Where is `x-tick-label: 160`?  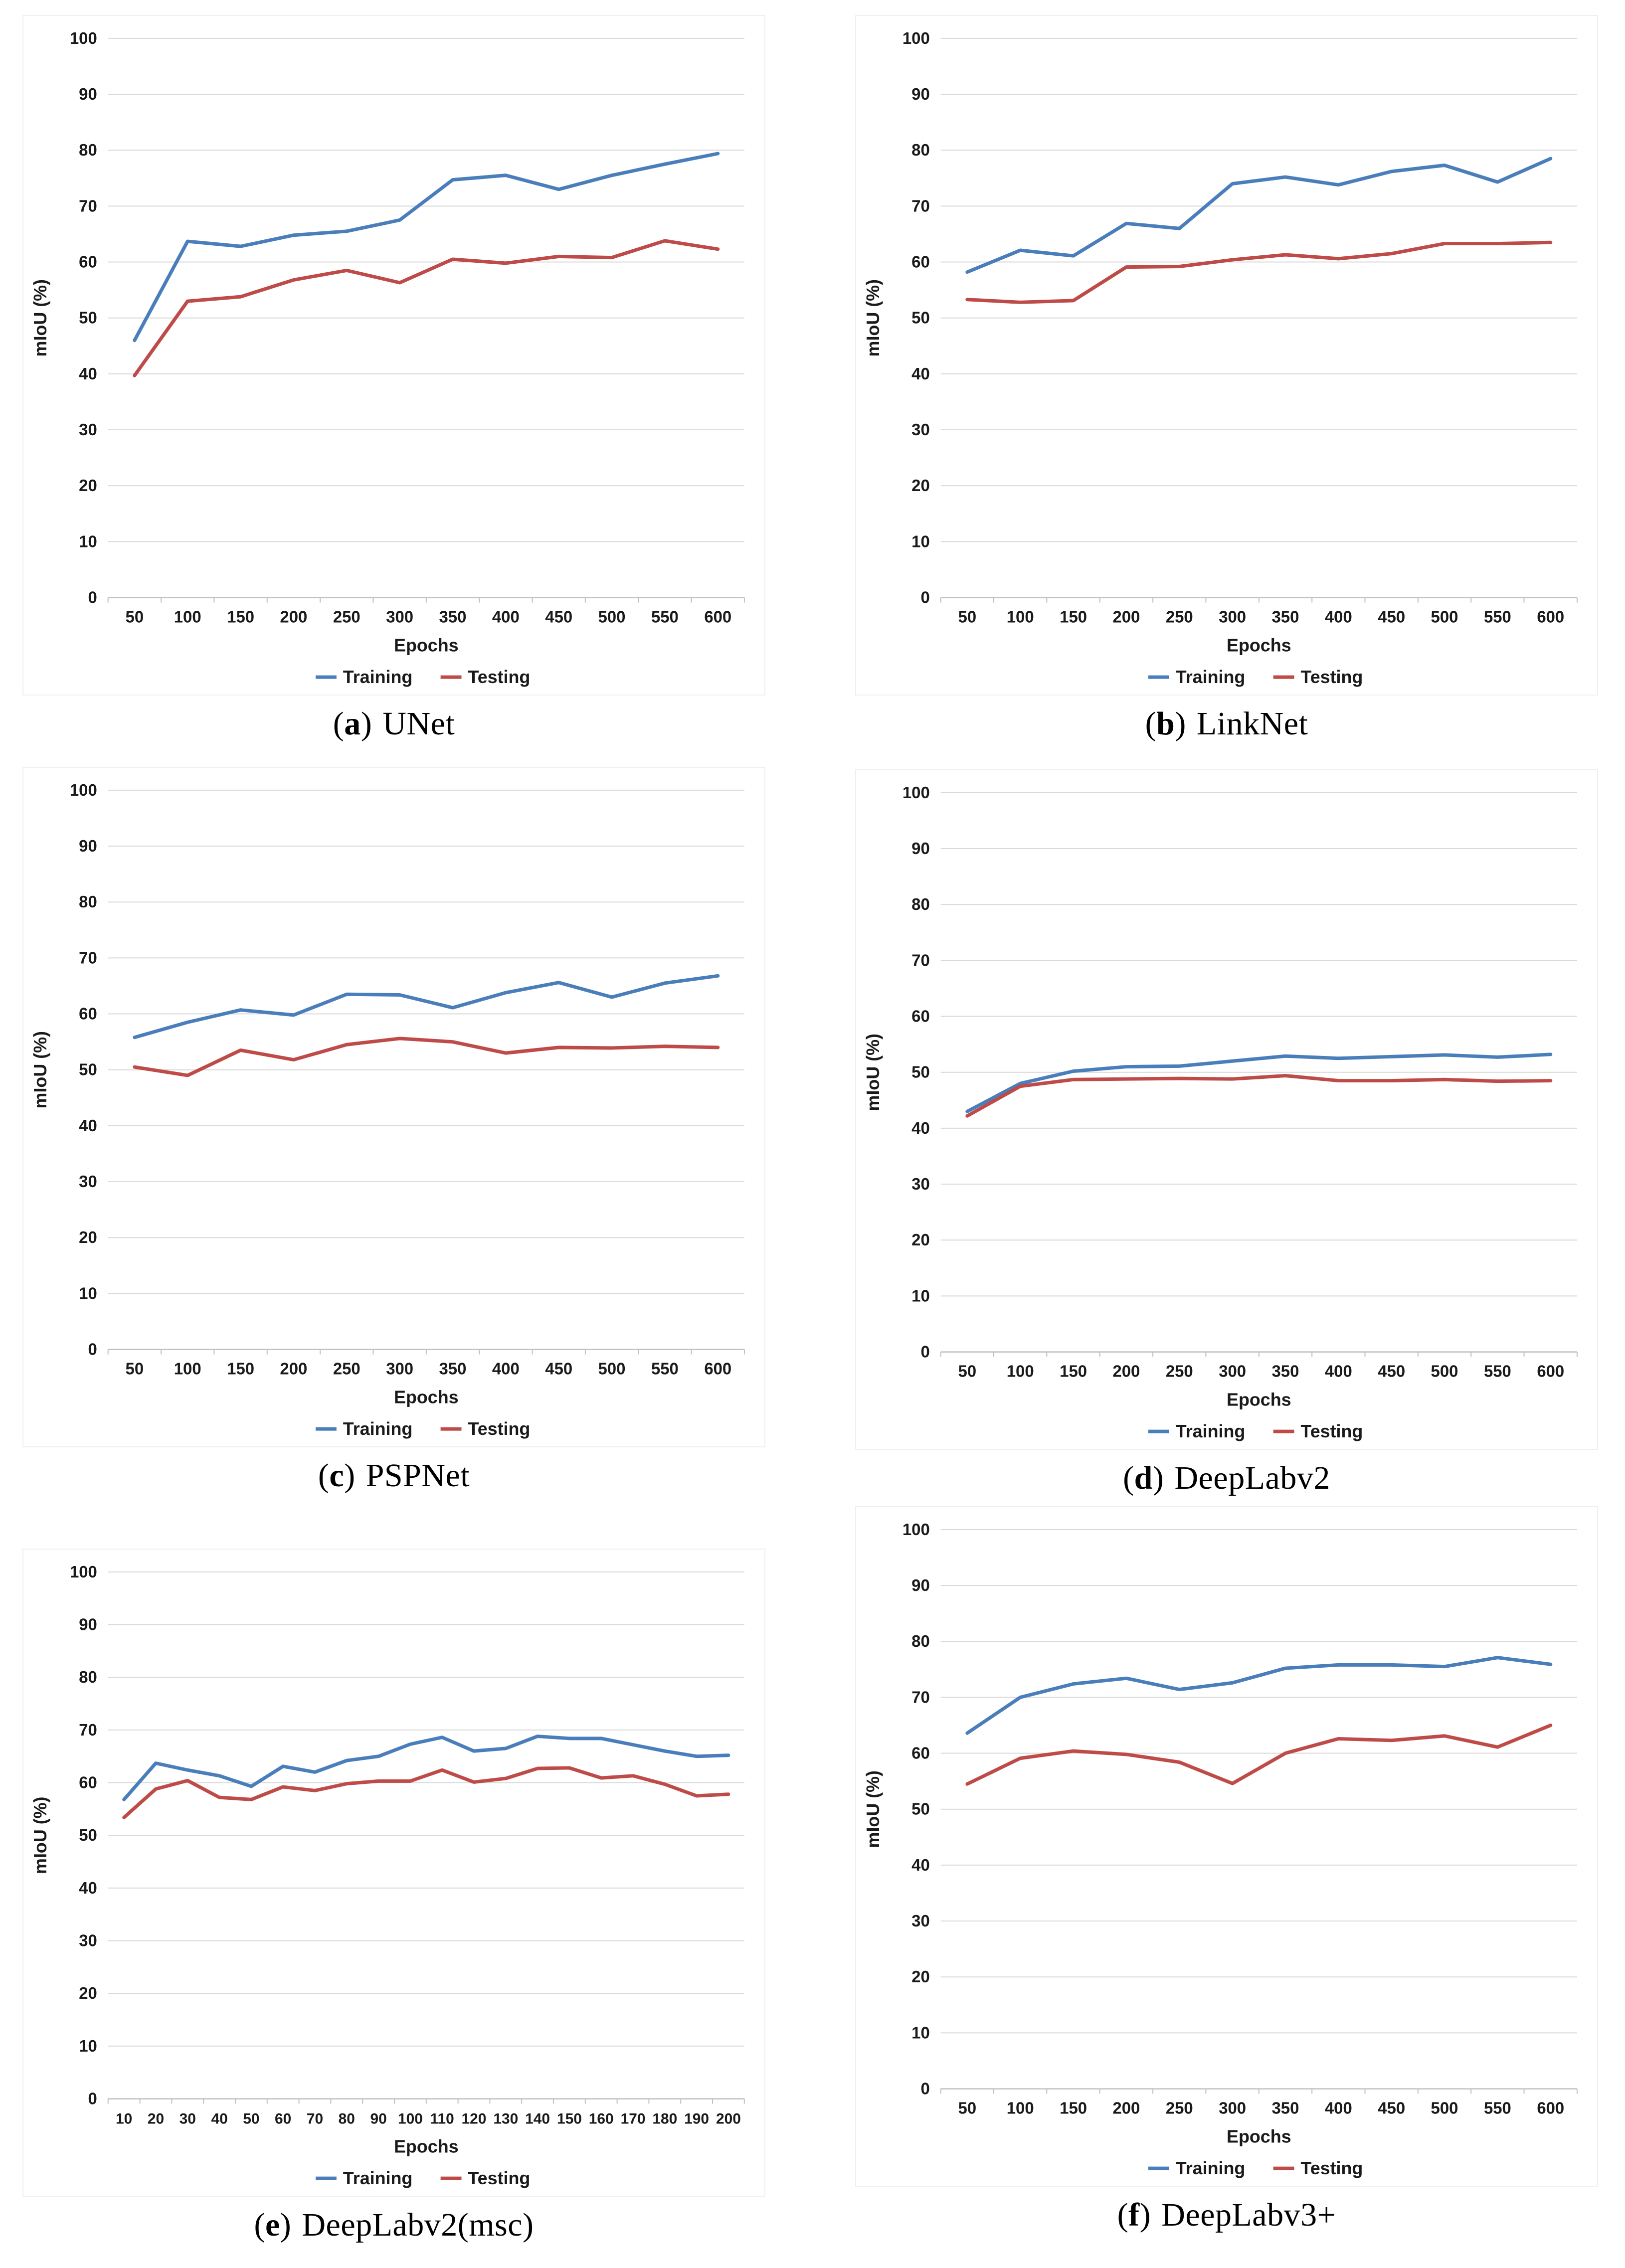 x-tick-label: 160 is located at coordinates (601, 2118).